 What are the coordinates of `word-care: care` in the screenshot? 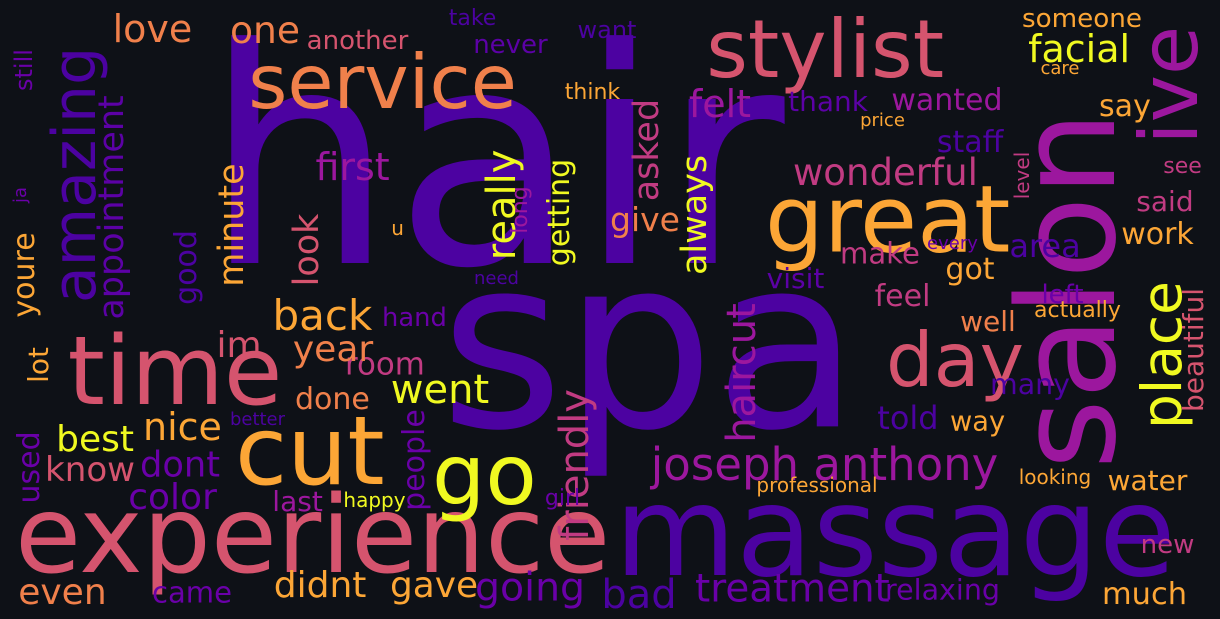 It's located at (1060, 68).